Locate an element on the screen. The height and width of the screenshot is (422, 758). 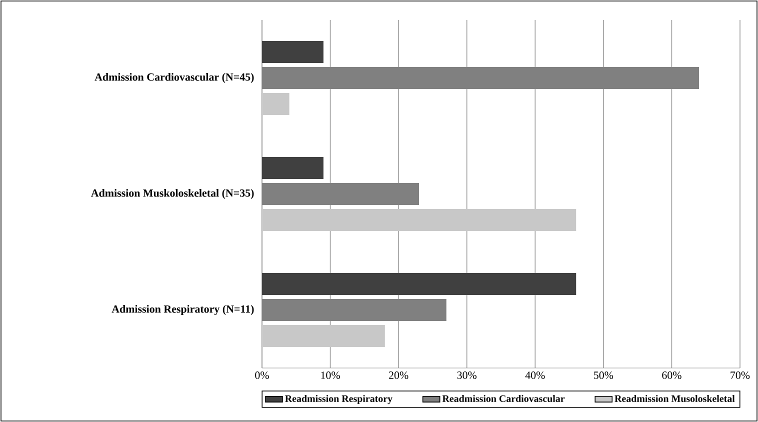
y-tick-label: Admission Muskoloskeletal (N=35) is located at coordinates (172, 194).